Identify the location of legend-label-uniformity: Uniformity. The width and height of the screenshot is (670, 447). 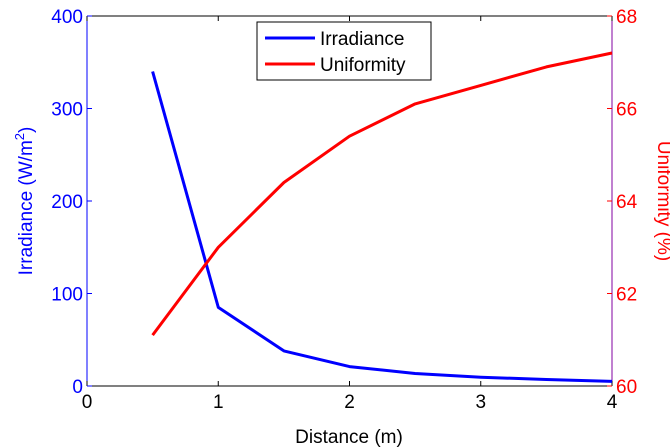
(363, 65).